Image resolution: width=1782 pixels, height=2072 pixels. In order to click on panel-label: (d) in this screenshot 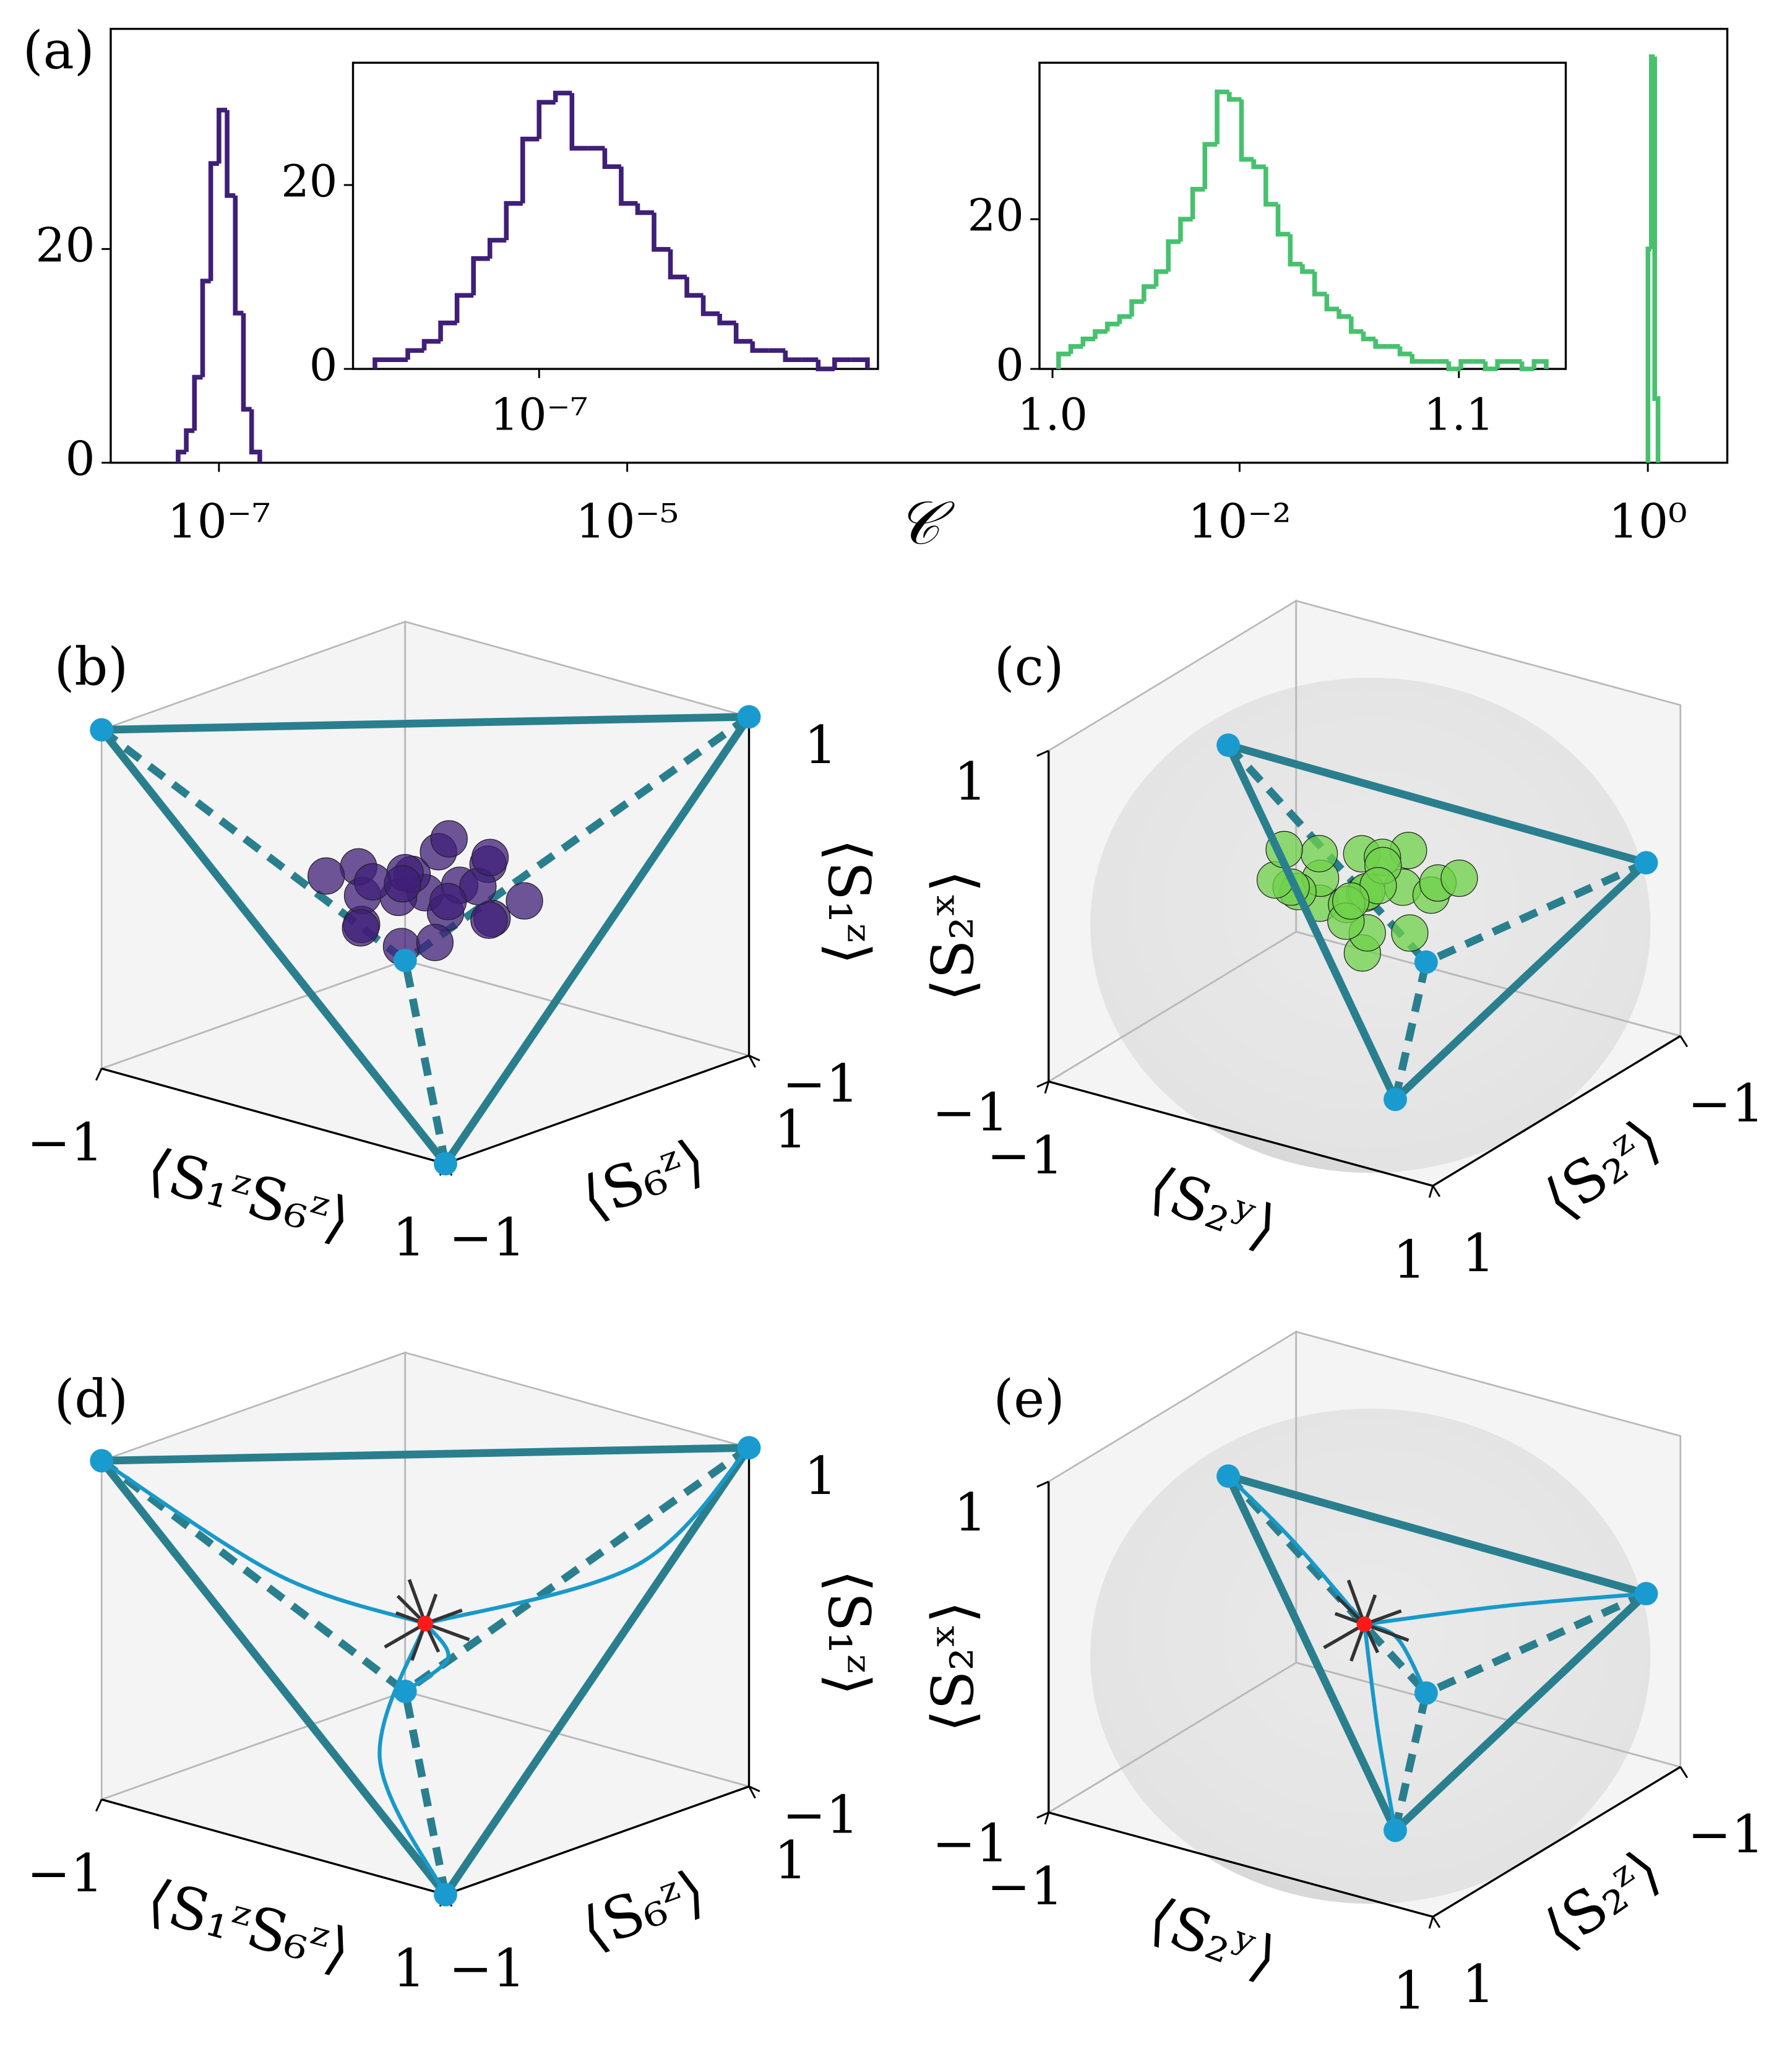, I will do `click(91, 1399)`.